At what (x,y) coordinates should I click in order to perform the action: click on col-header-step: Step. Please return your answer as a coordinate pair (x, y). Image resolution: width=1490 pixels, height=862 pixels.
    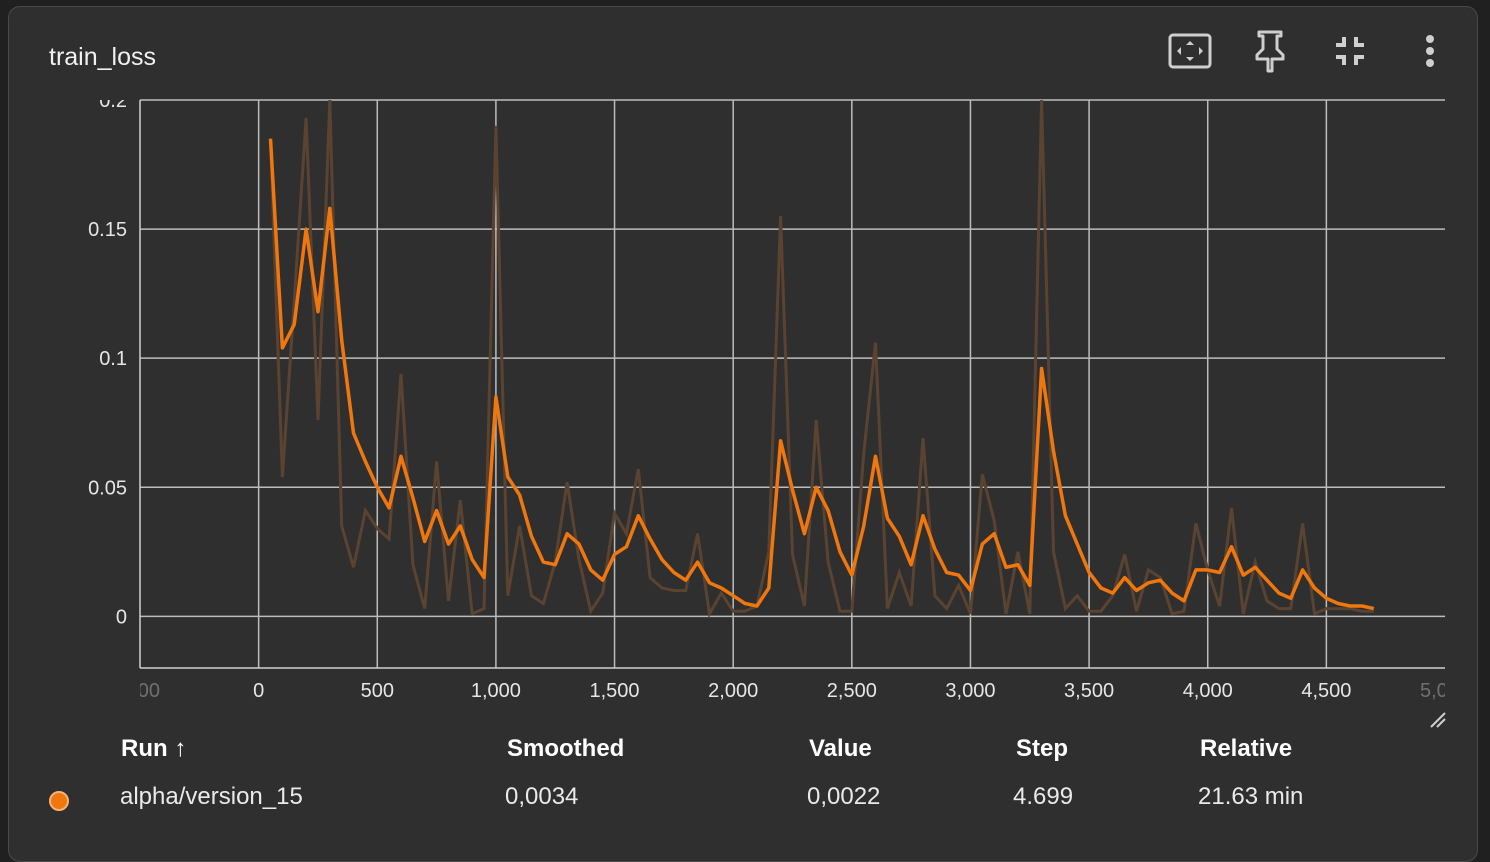
    Looking at the image, I should click on (1042, 748).